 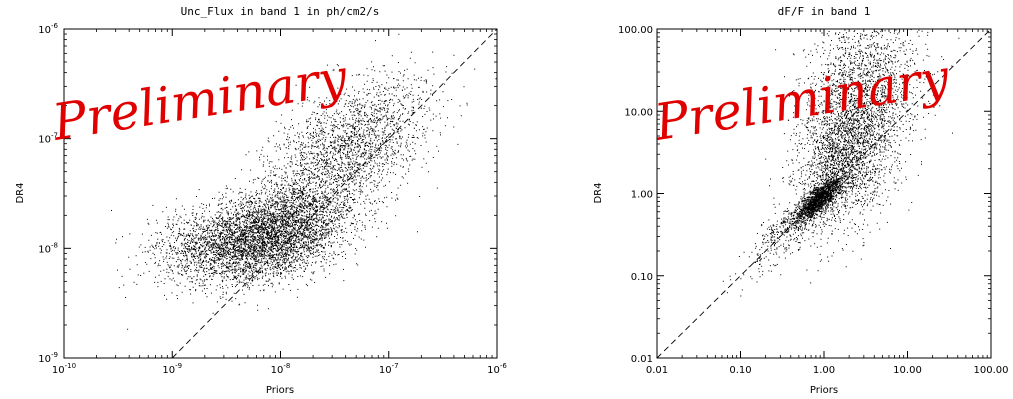 I want to click on unc-flux-title: Unc_Flux in band 1 in ph/cm2/s, so click(x=280, y=11).